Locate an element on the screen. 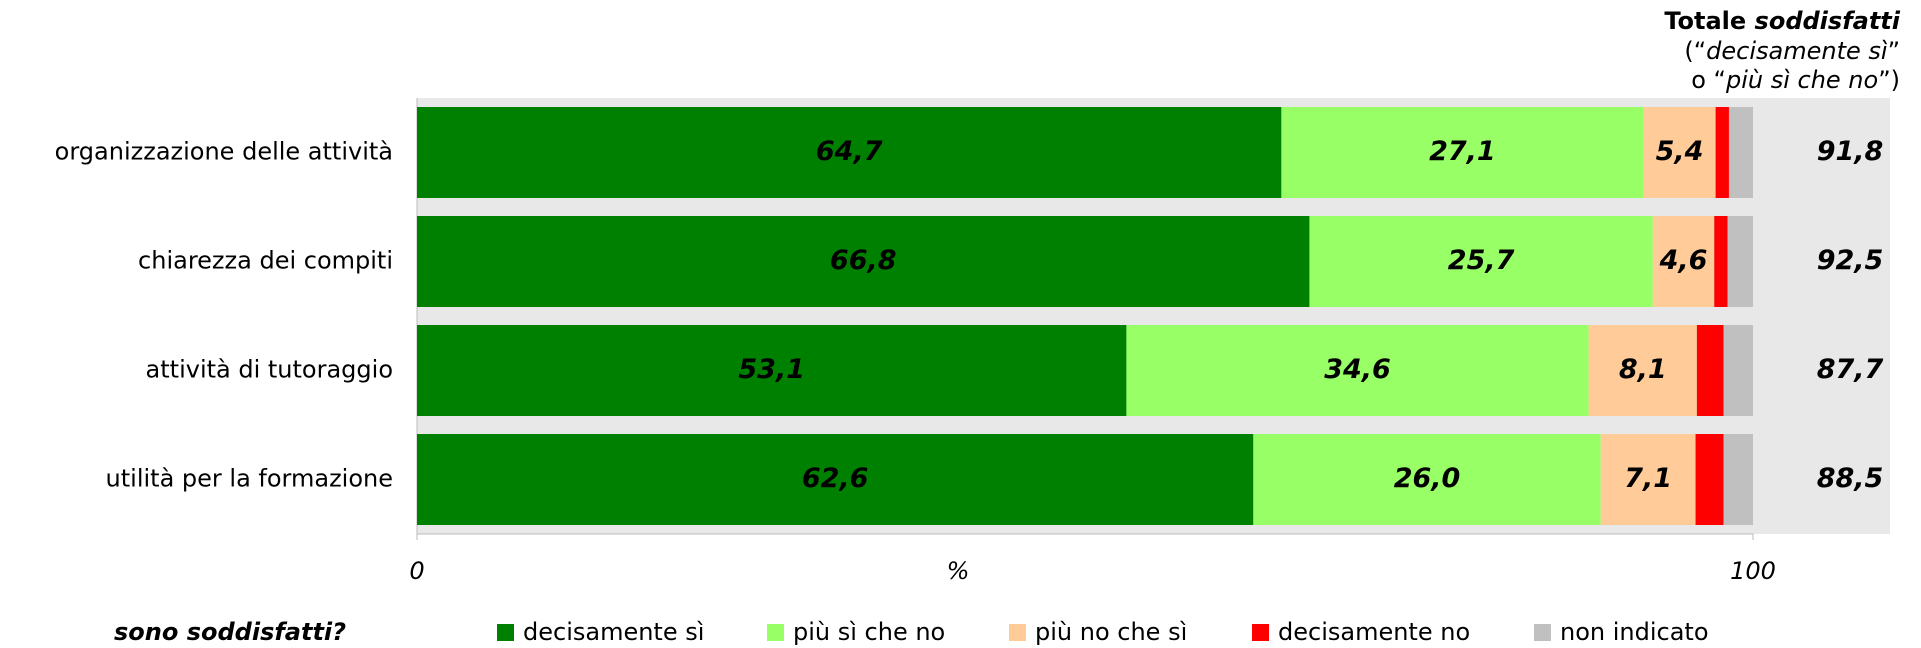  data-label: 8,1 is located at coordinates (1643, 369).